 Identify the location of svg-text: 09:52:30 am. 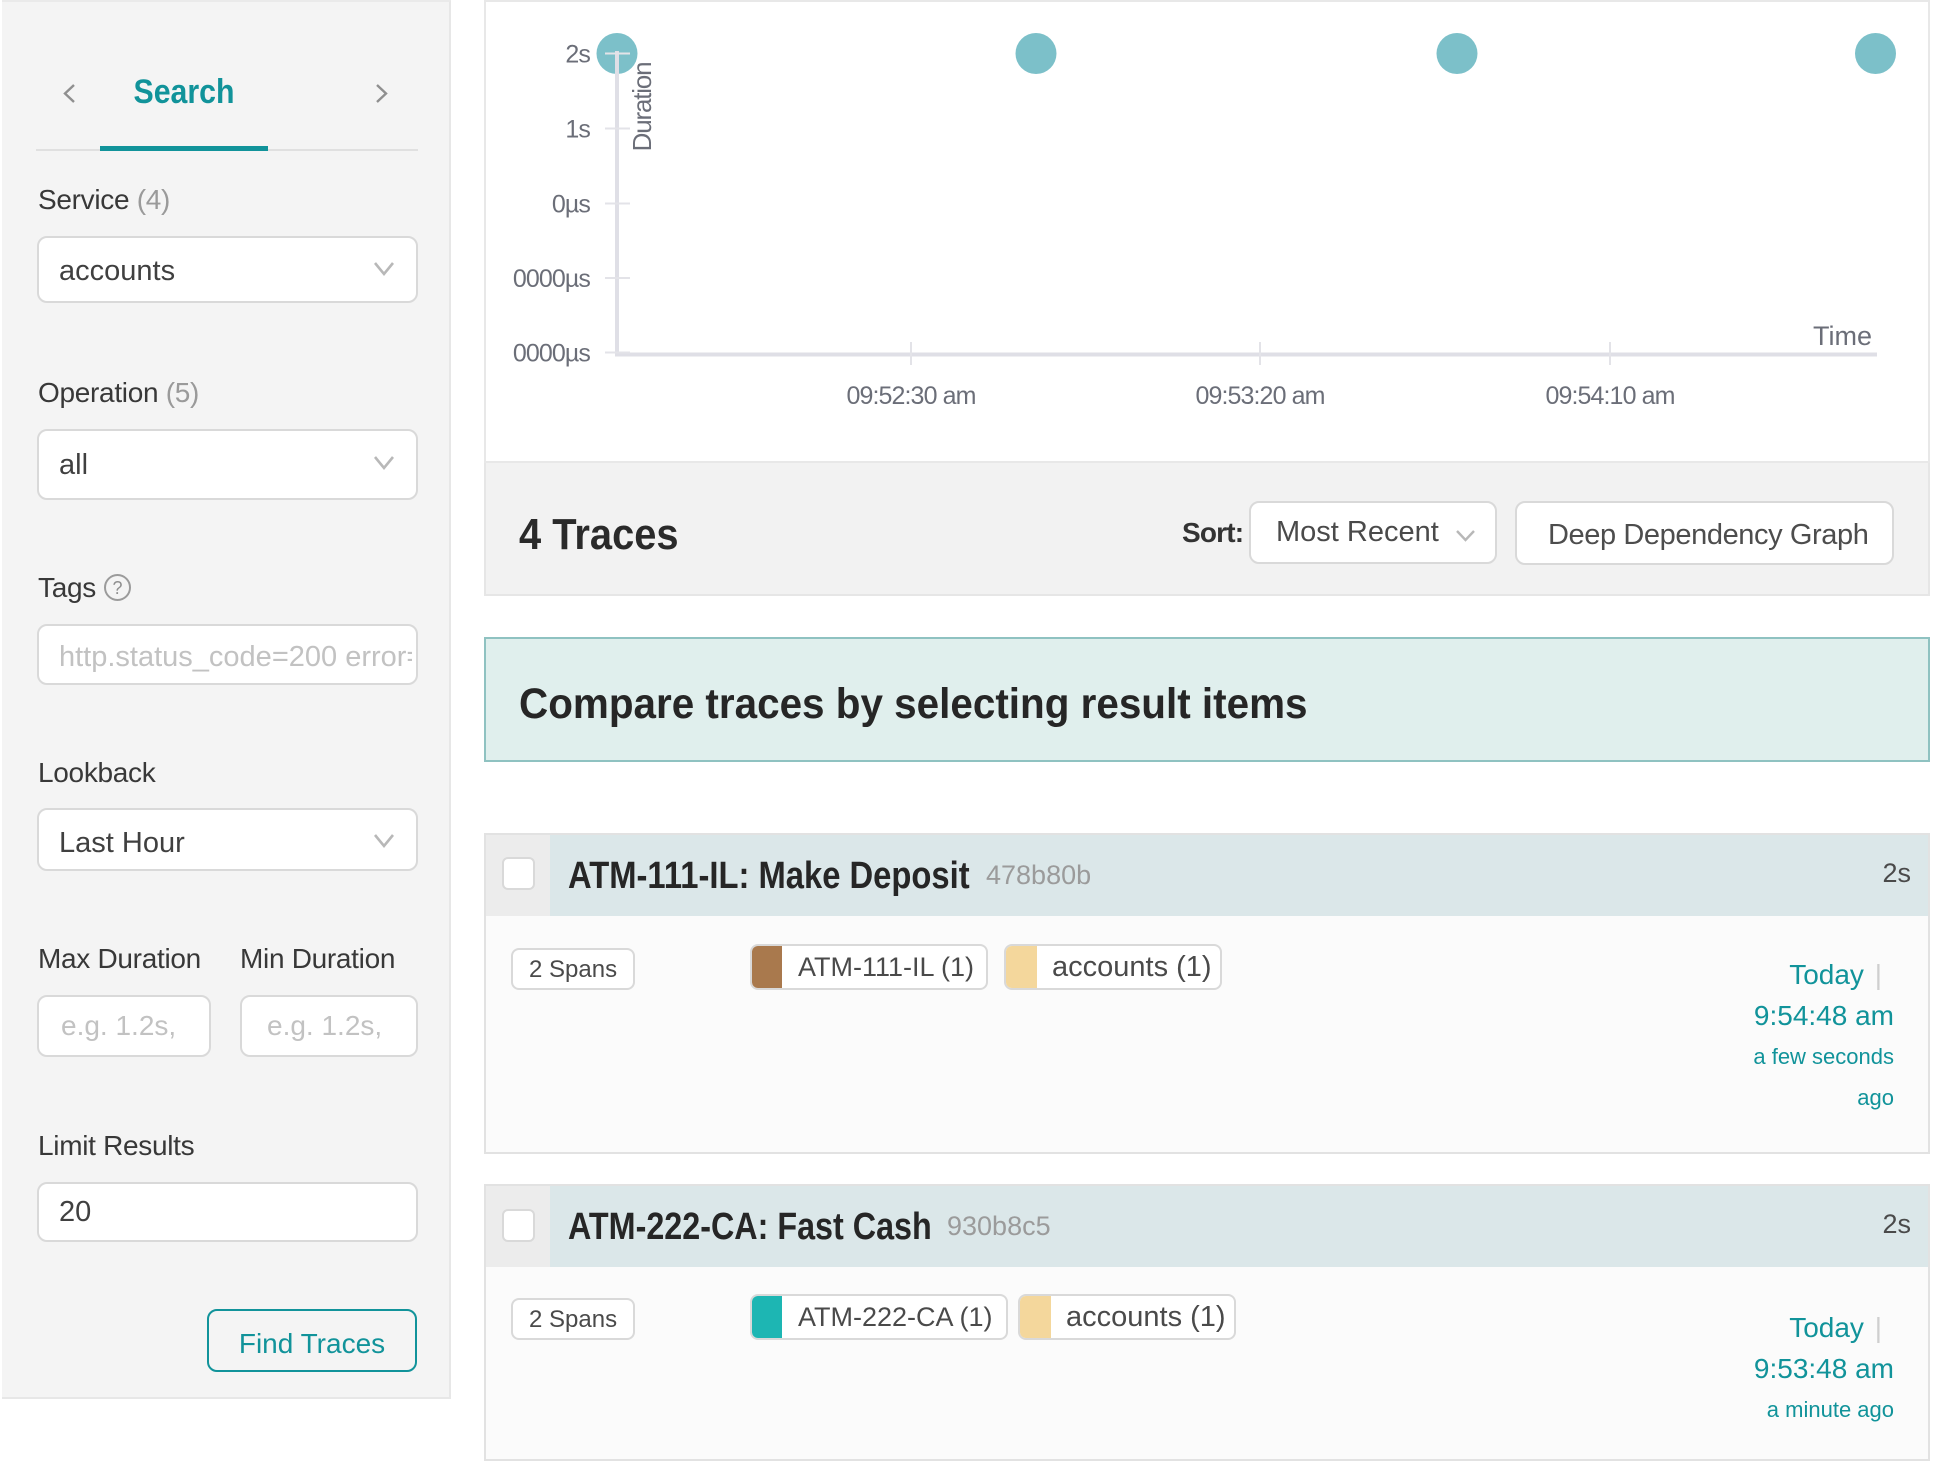
(910, 396).